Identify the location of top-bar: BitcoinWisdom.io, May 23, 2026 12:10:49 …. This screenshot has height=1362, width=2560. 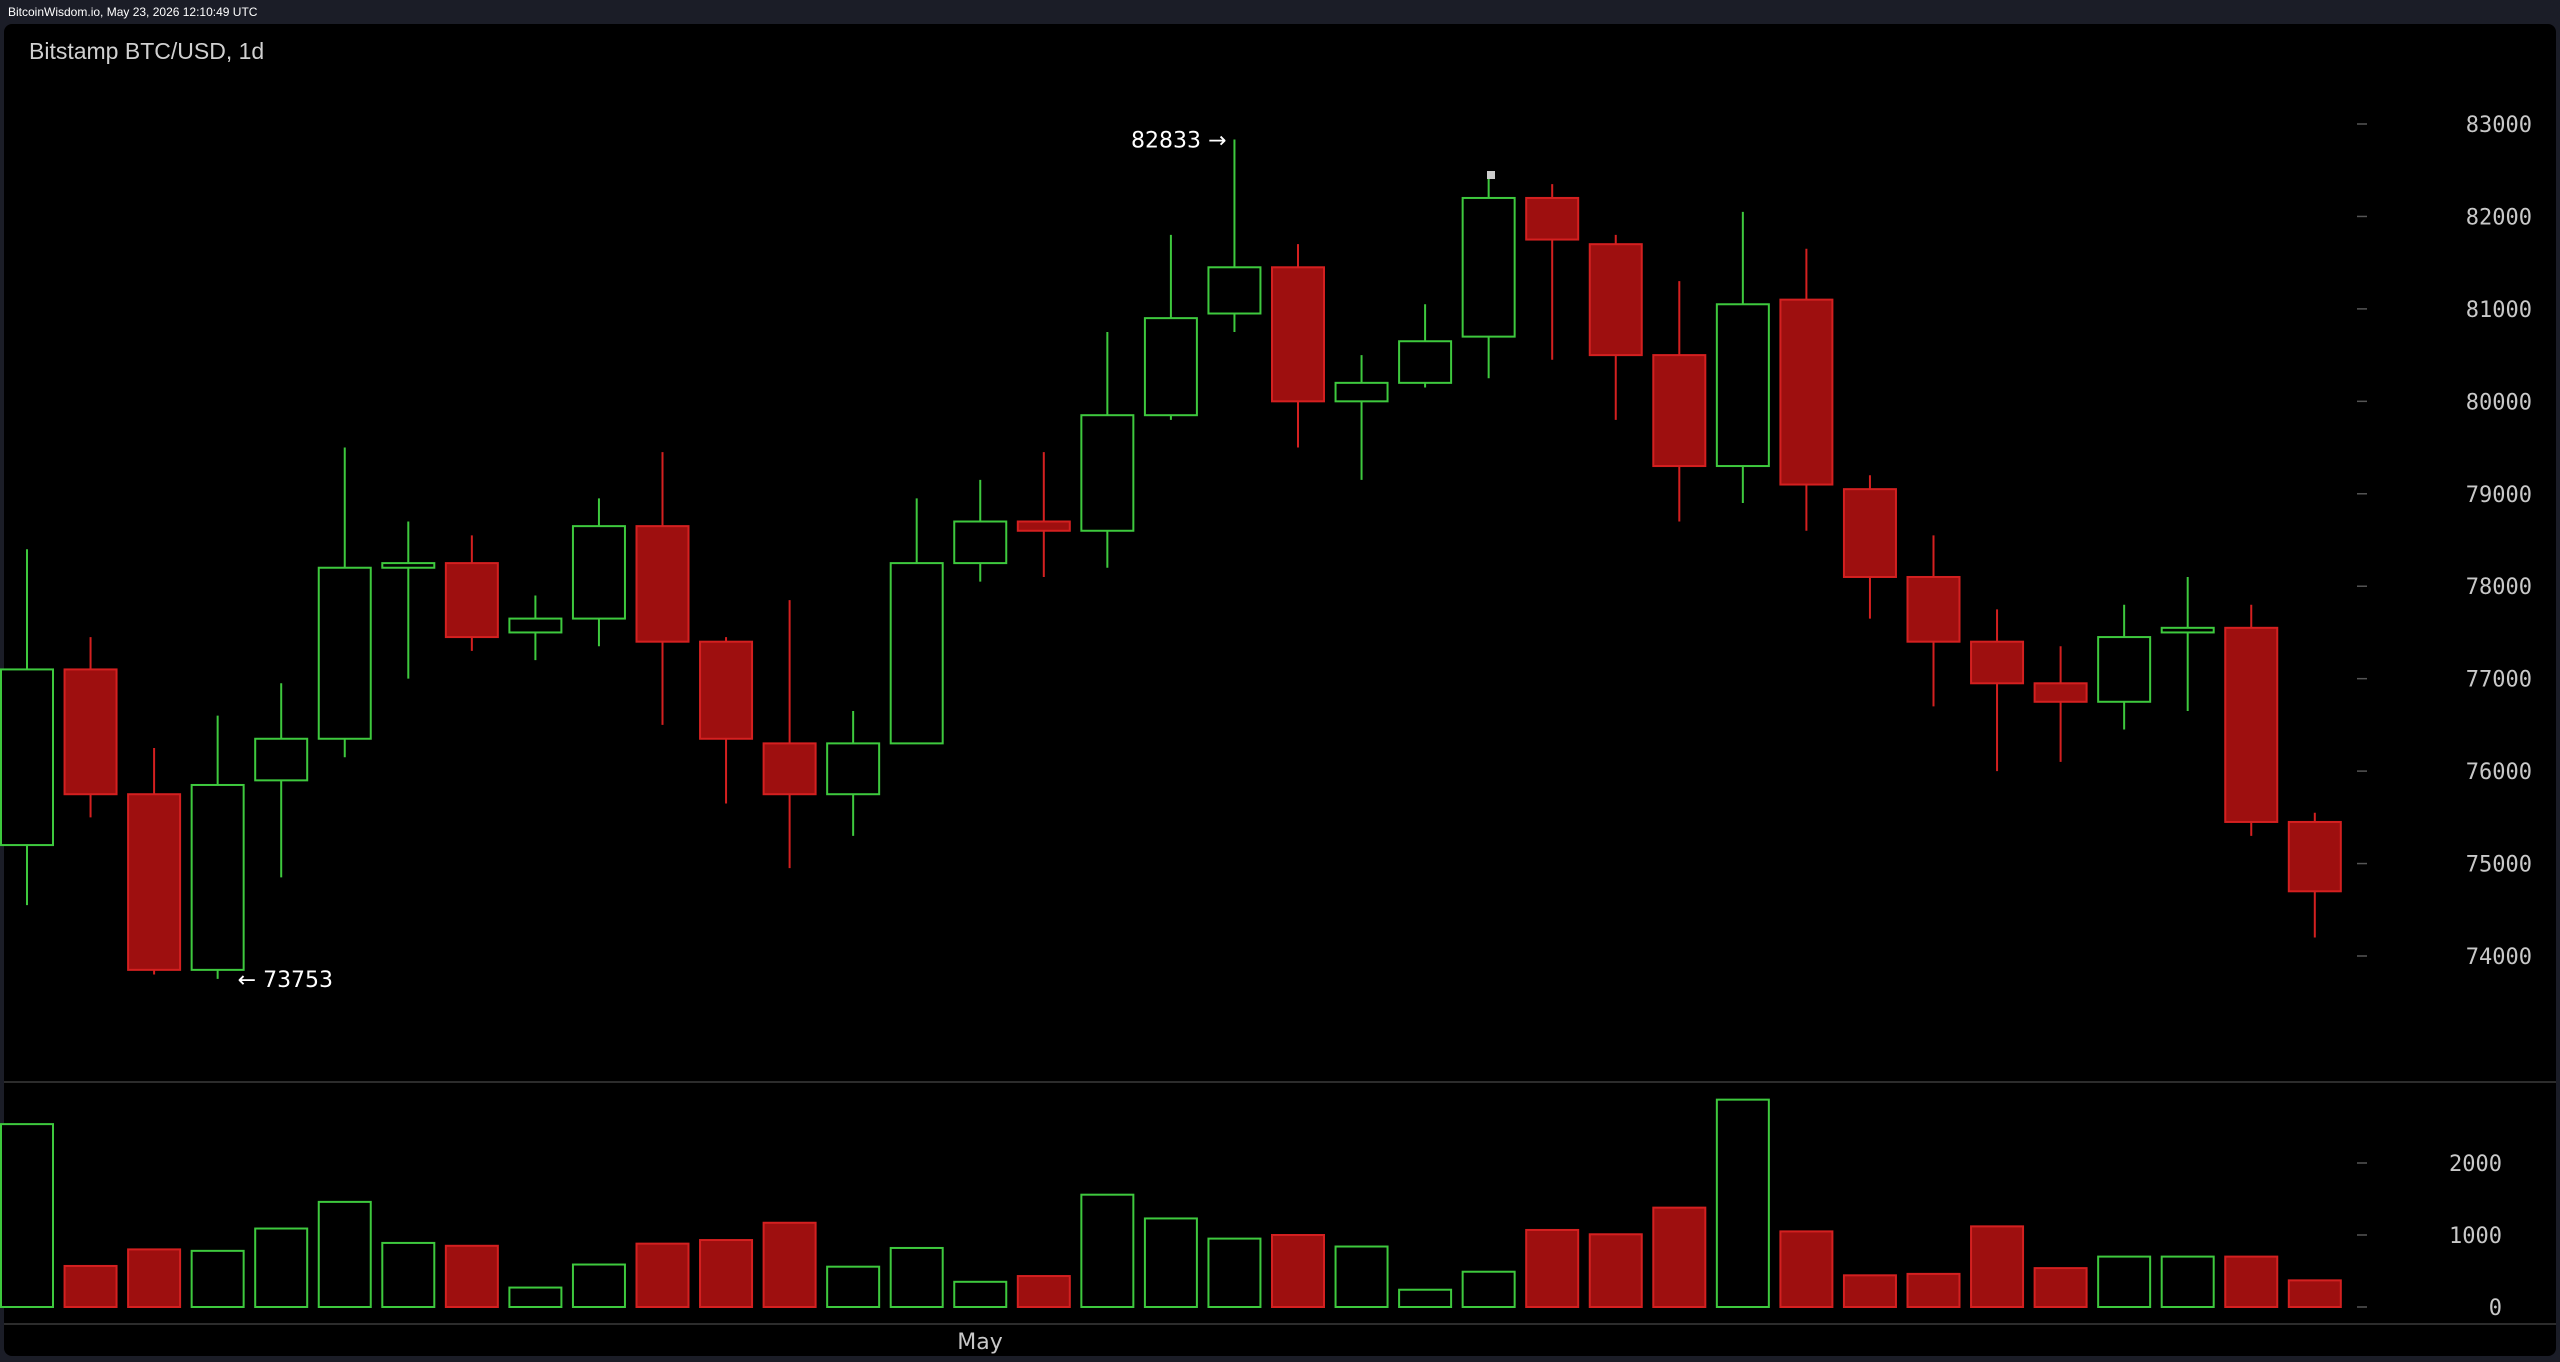
(1280, 12).